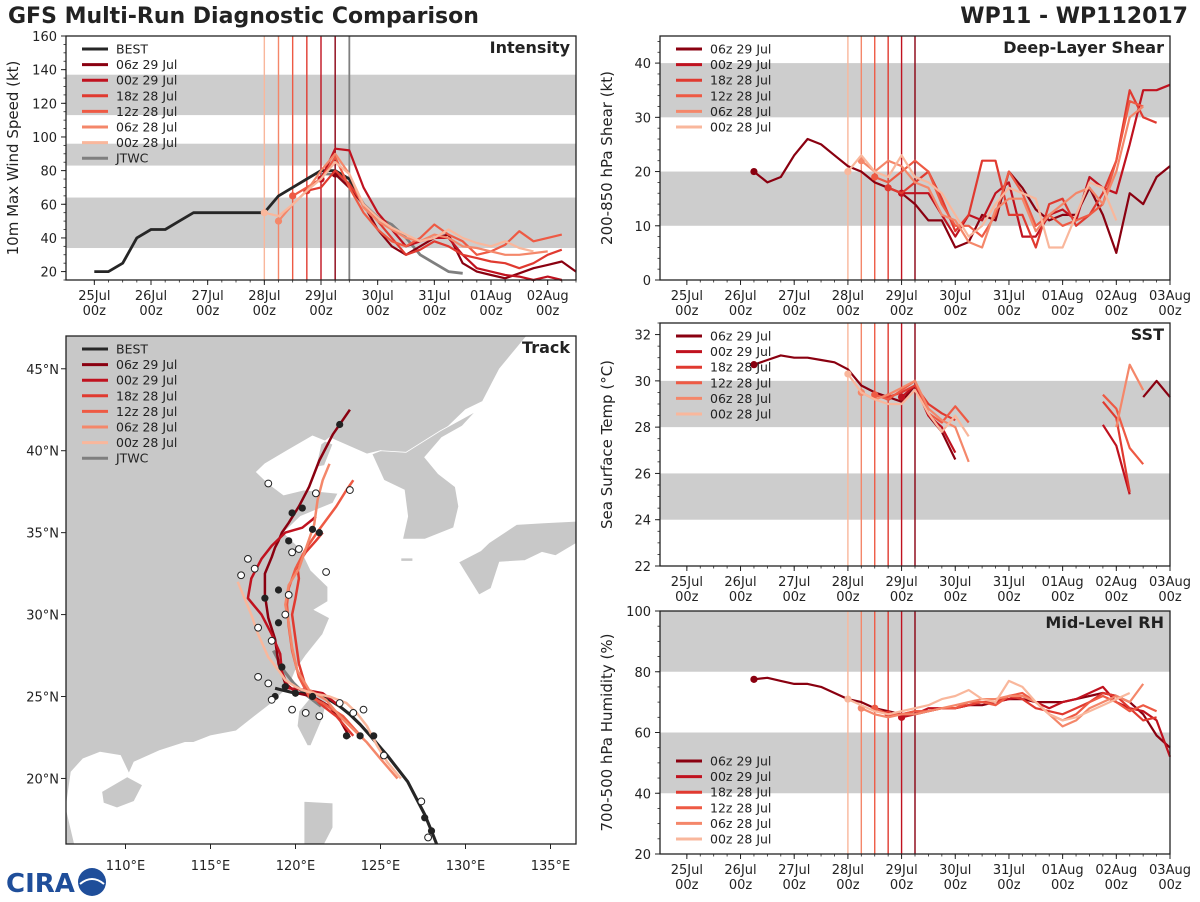 The height and width of the screenshot is (902, 1200). Describe the element at coordinates (848, 582) in the screenshot. I see `x-tick-label: 28Jul` at that location.